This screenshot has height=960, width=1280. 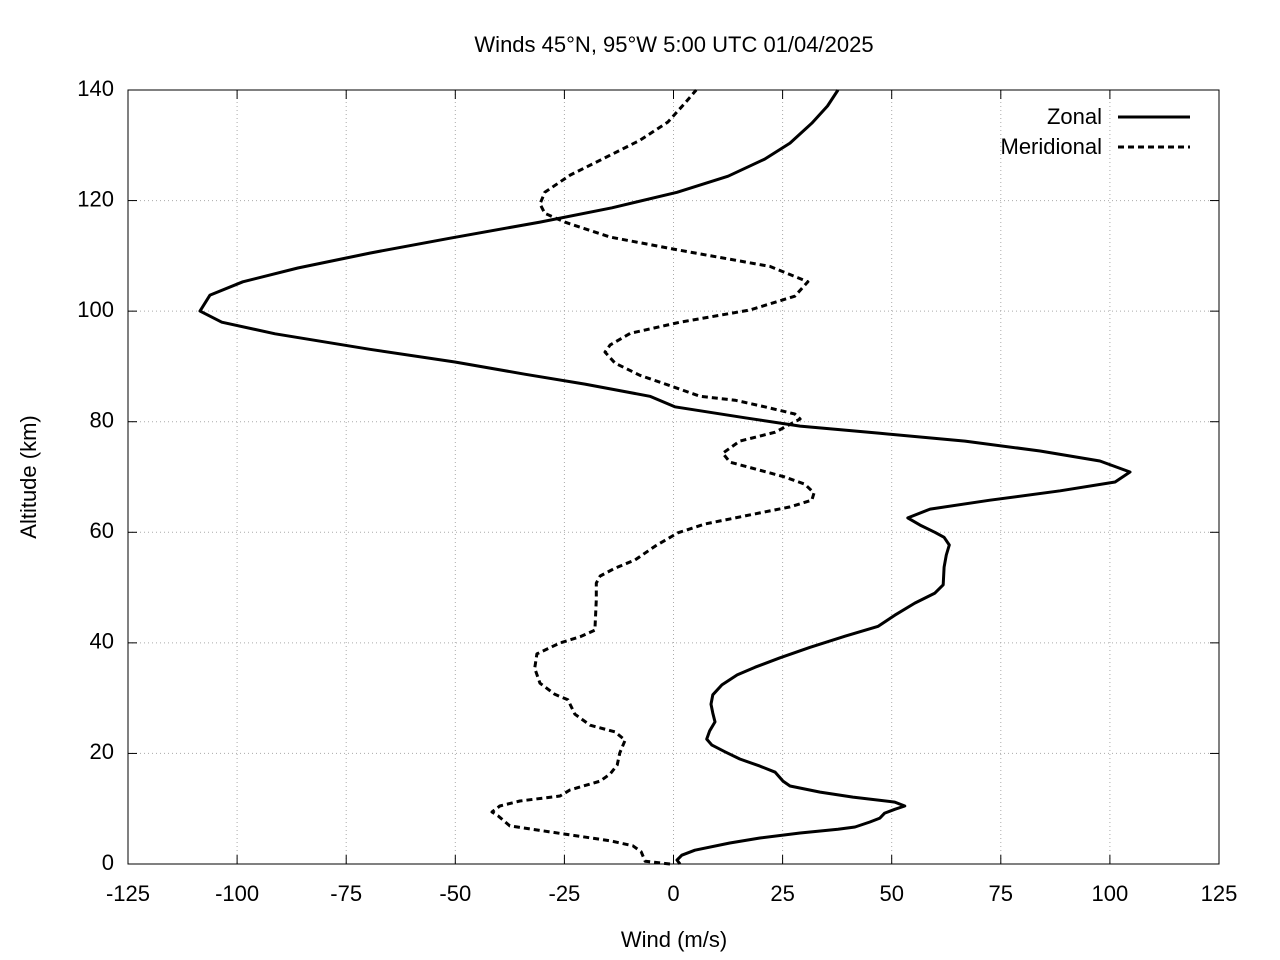 What do you see at coordinates (782, 893) in the screenshot?
I see `x-tick-label: 25` at bounding box center [782, 893].